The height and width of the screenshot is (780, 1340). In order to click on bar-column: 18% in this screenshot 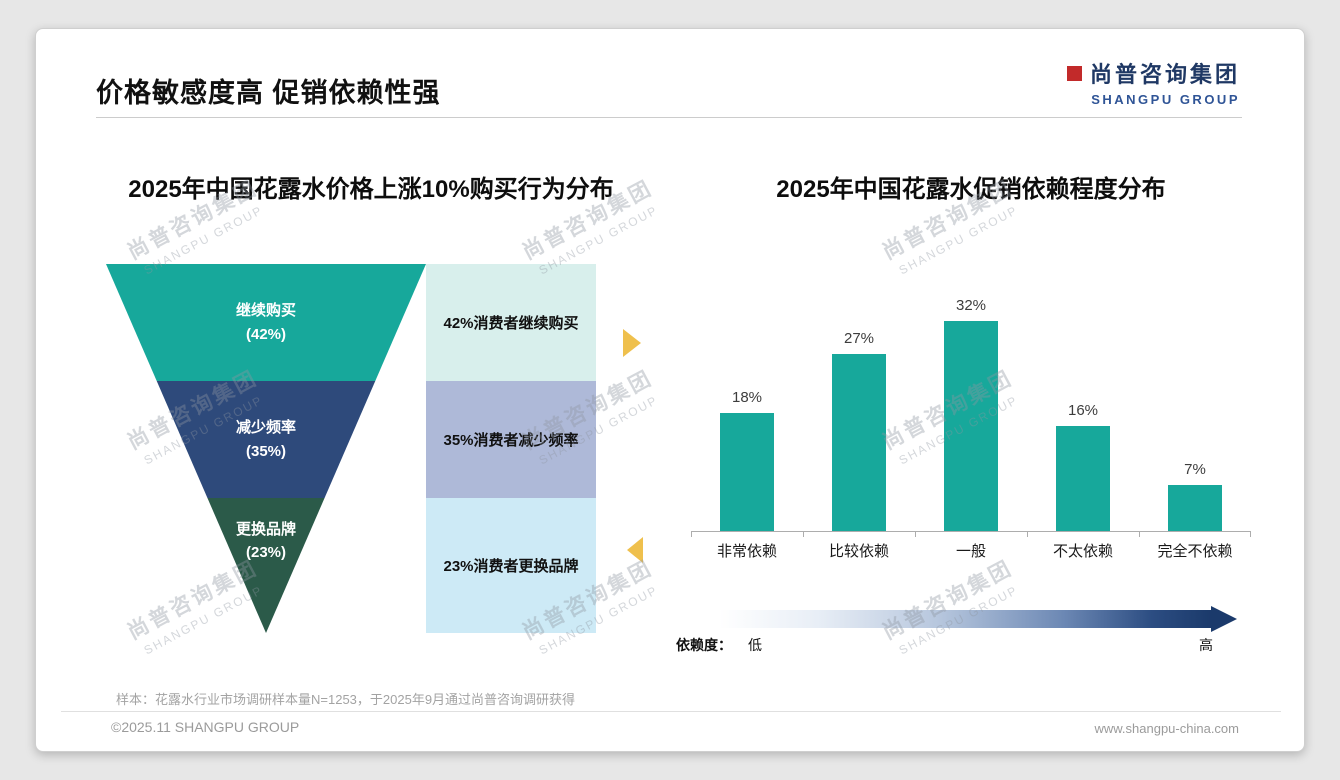, I will do `click(747, 416)`.